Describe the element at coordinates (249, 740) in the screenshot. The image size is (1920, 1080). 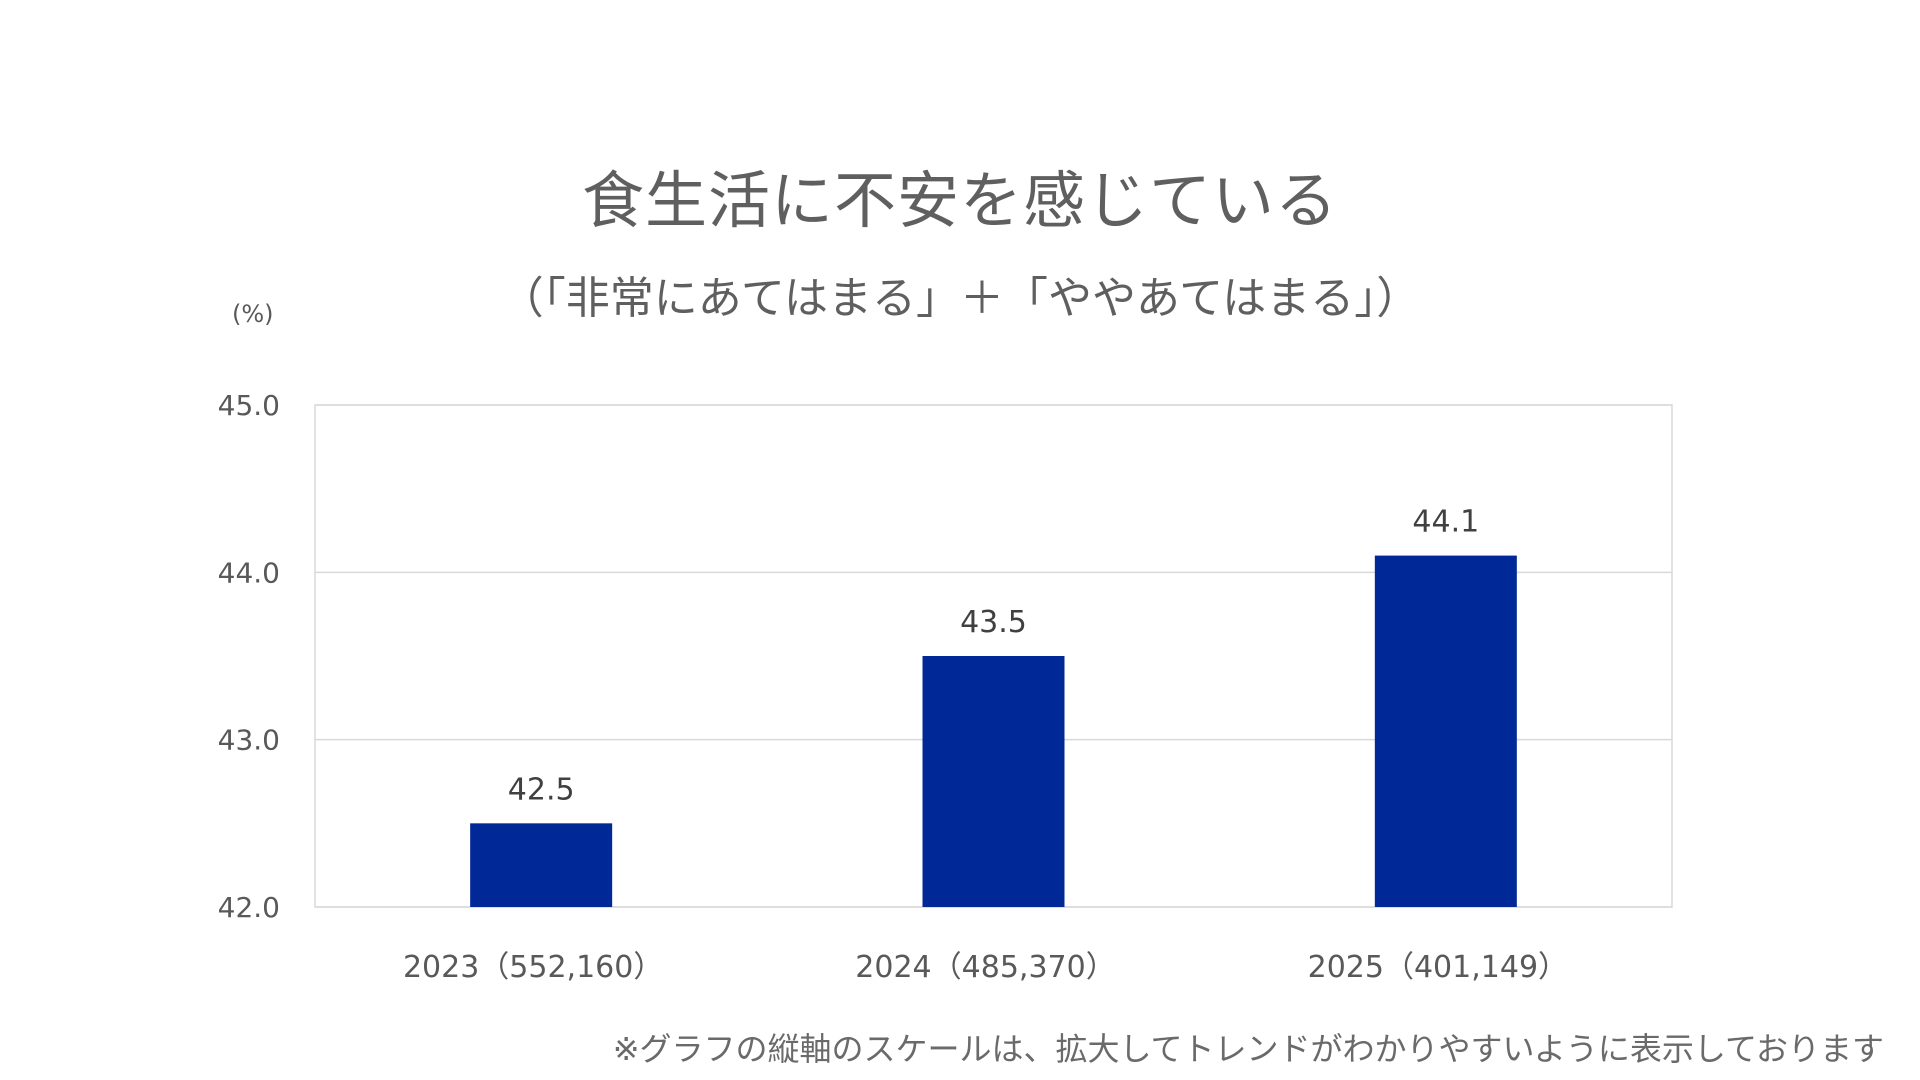
I see `y-tick-label-1: 43.0` at that location.